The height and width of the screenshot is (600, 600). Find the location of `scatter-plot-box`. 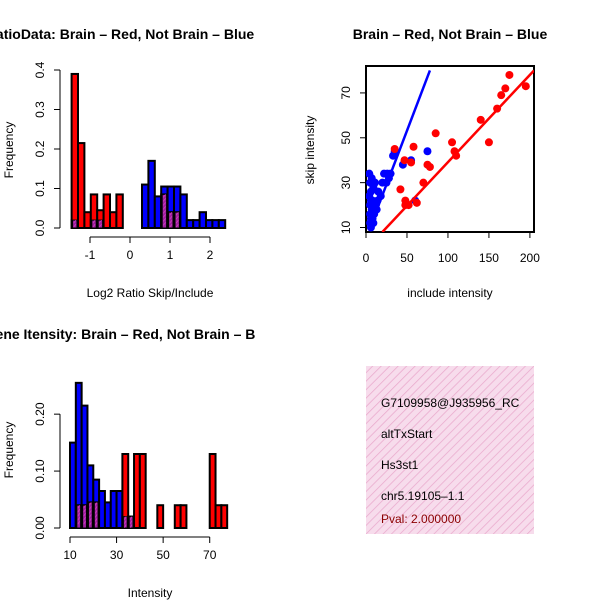

scatter-plot-box is located at coordinates (450, 149).